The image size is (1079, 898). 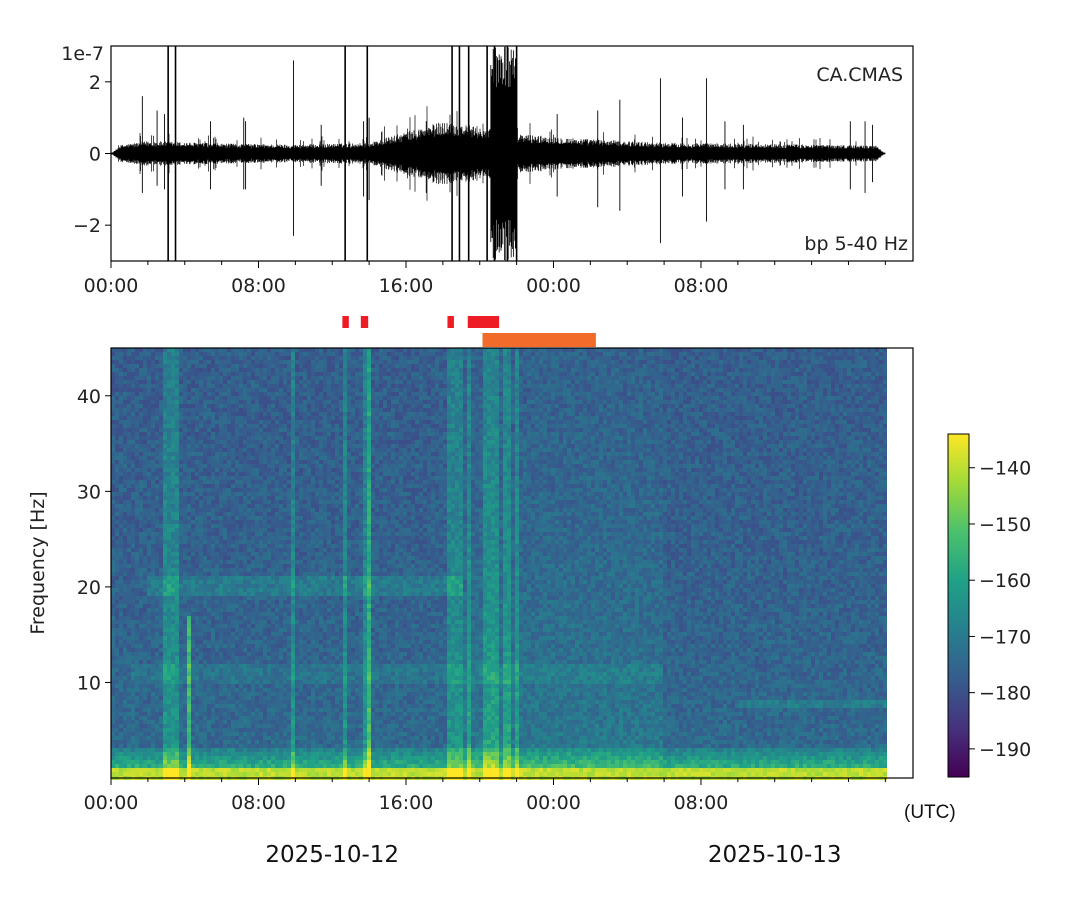 What do you see at coordinates (1005, 694) in the screenshot?
I see `colorbar-tick-label: −180` at bounding box center [1005, 694].